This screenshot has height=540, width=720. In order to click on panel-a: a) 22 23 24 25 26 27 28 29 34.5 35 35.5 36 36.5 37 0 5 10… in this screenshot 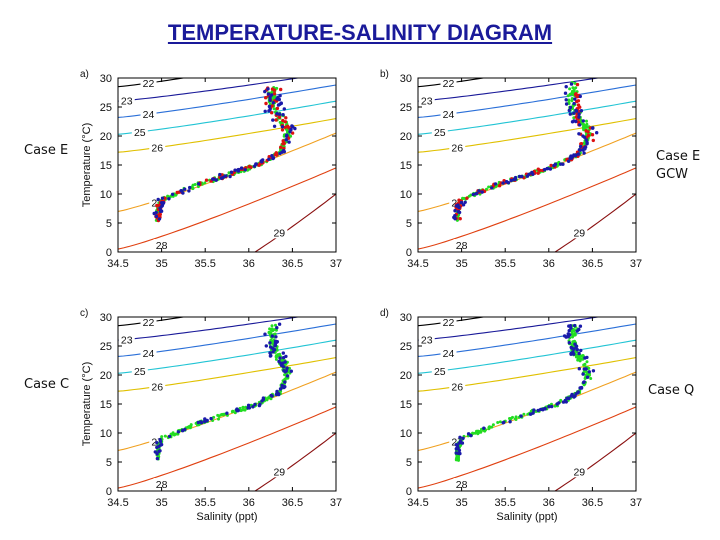, I will do `click(211, 169)`.